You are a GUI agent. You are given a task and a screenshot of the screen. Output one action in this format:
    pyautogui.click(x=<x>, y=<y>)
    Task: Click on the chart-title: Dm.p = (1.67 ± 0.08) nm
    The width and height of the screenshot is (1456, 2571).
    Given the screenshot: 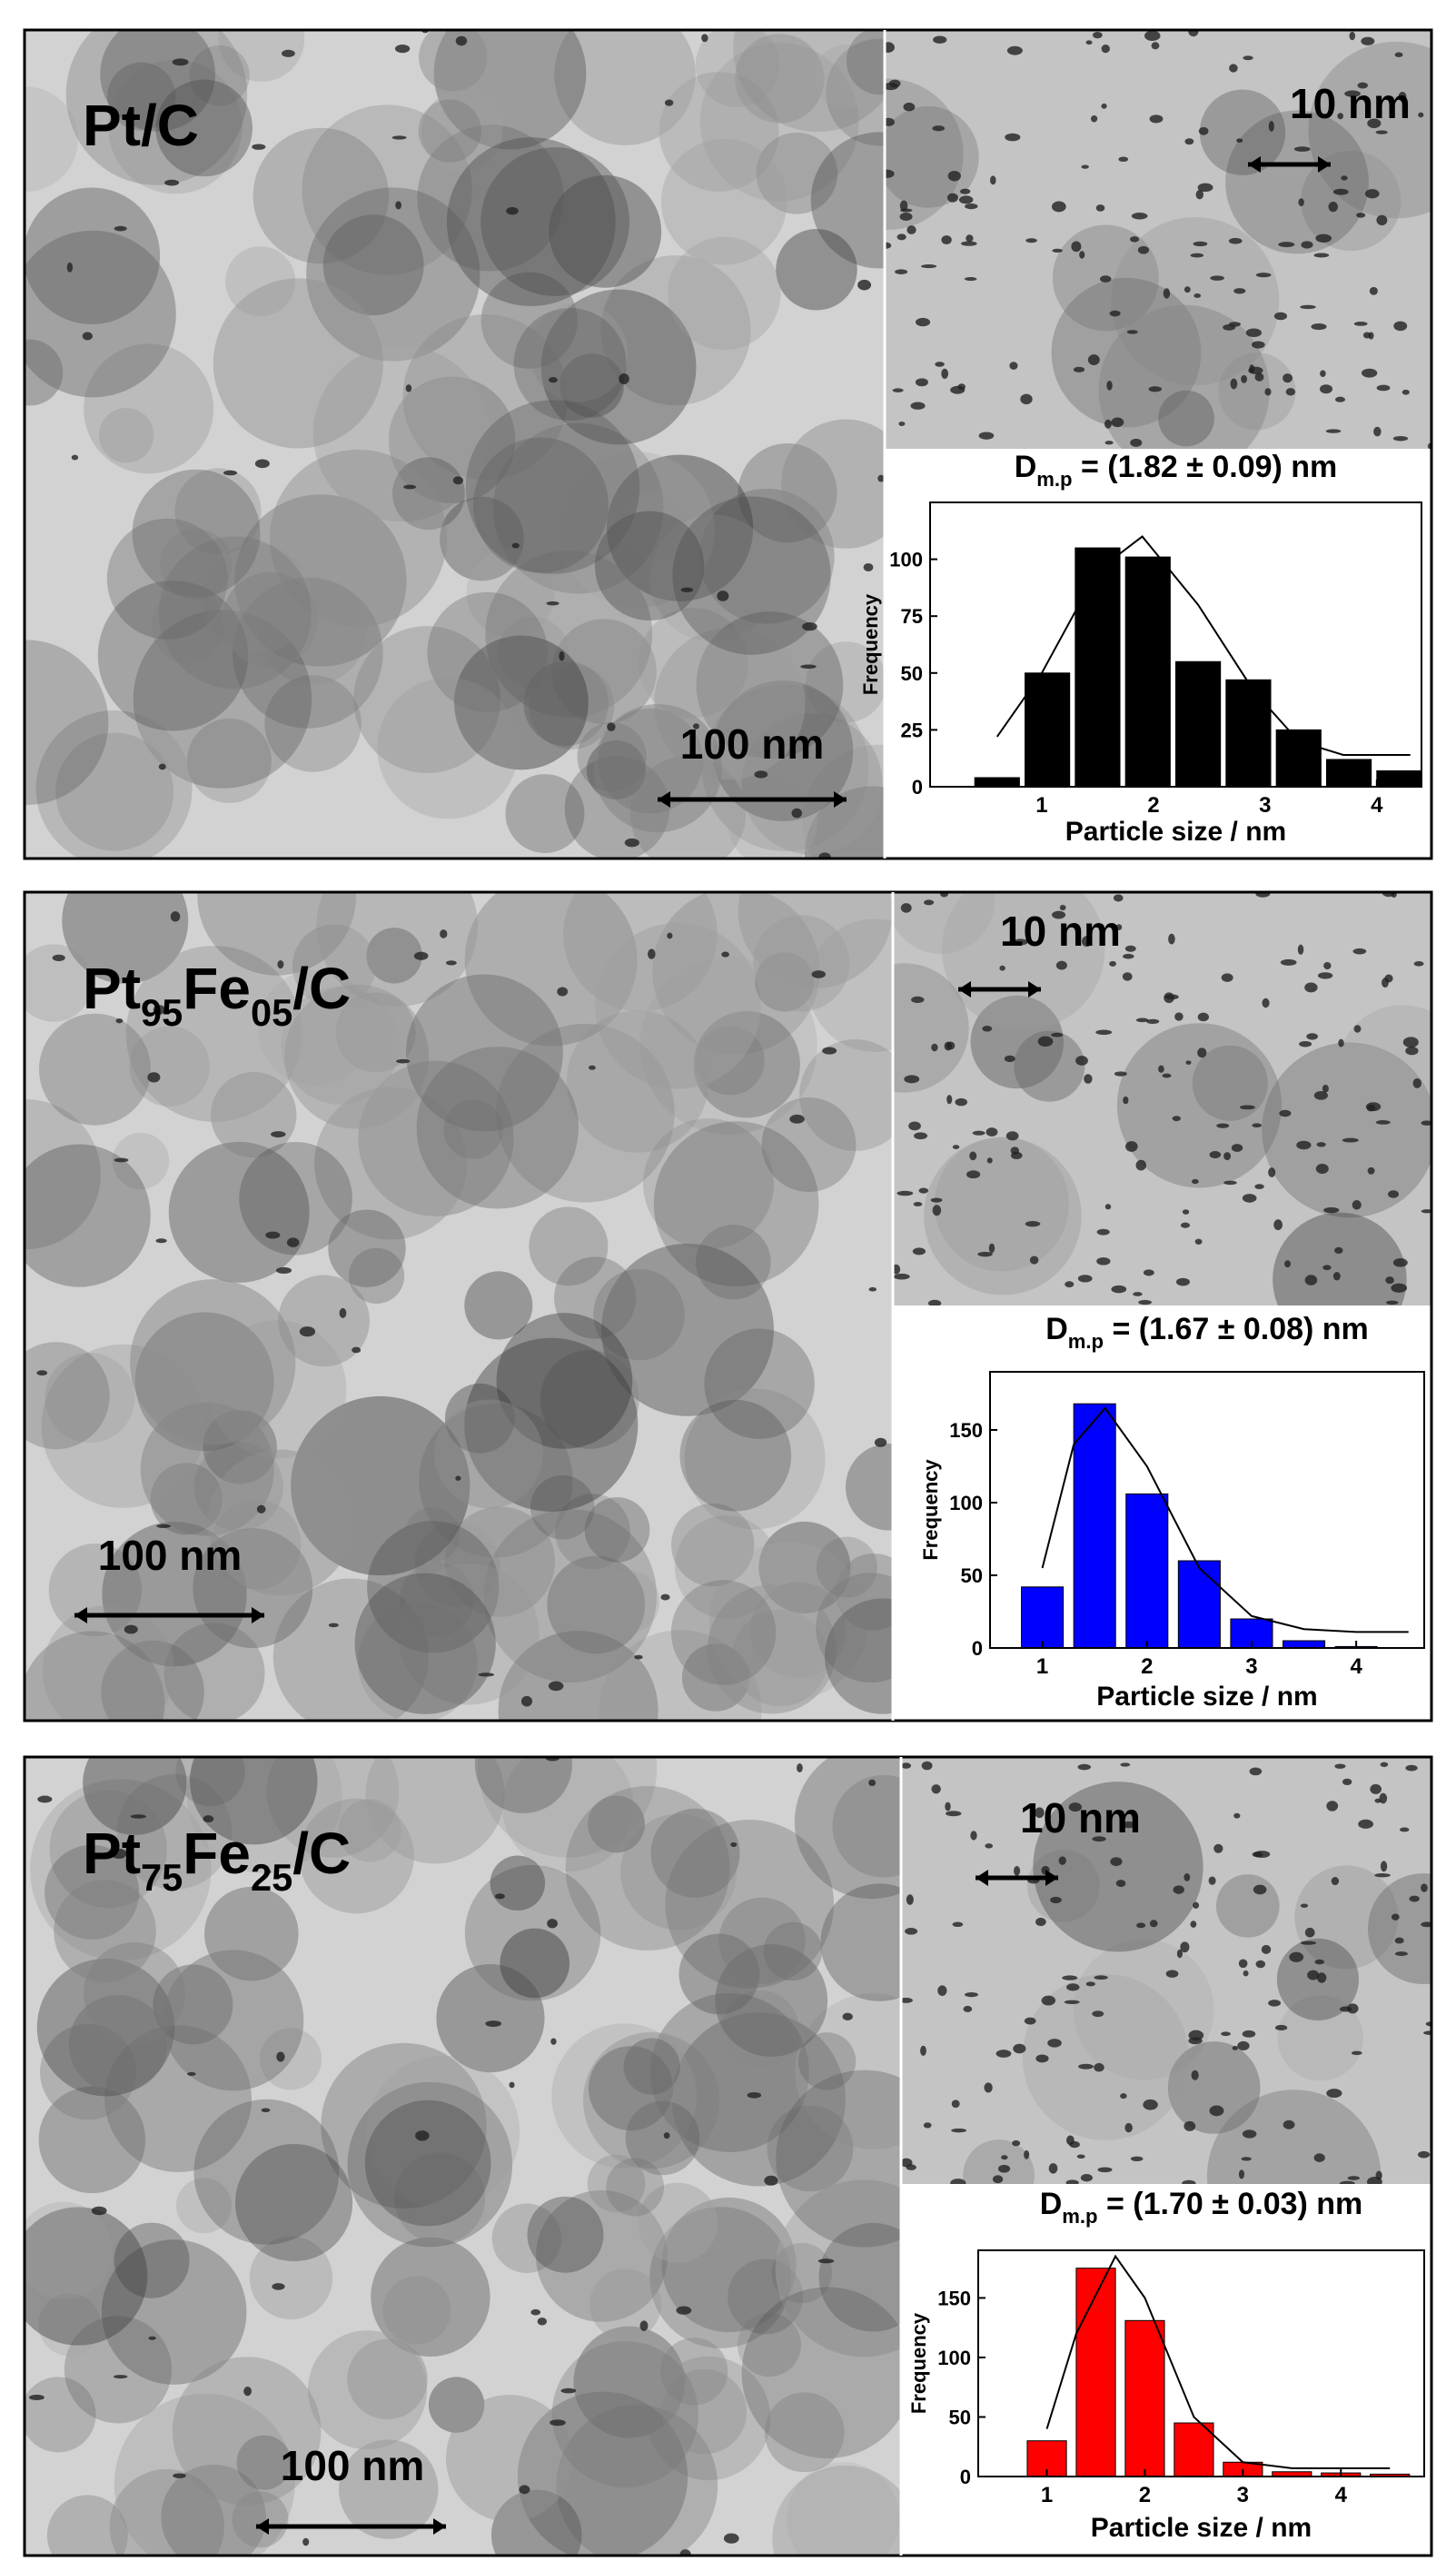 What is the action you would take?
    pyautogui.click(x=1207, y=1332)
    